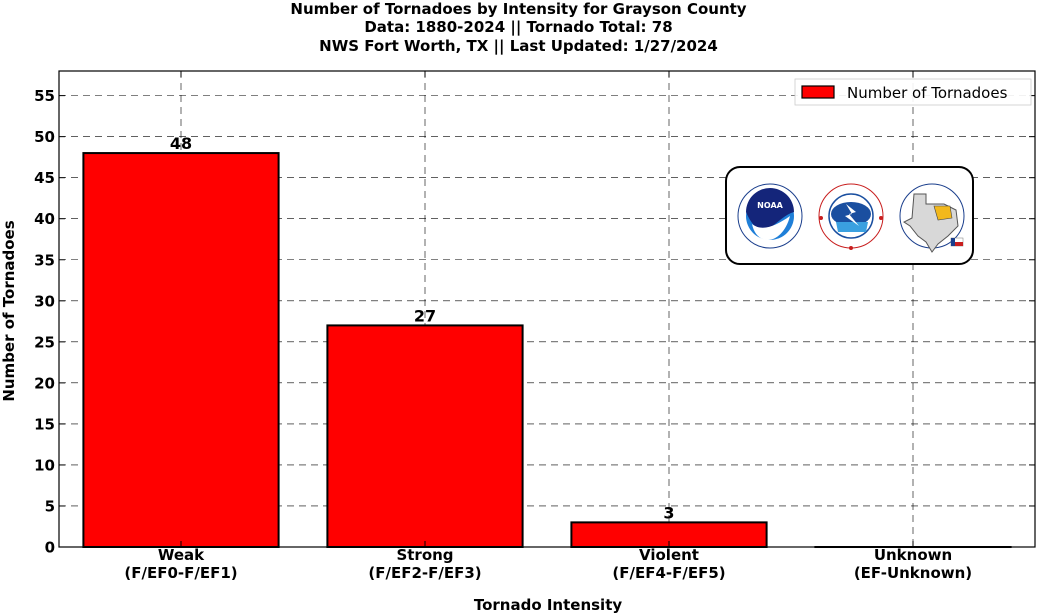  What do you see at coordinates (668, 573) in the screenshot?
I see `x-tick-label: (F/EF4-F/EF5)` at bounding box center [668, 573].